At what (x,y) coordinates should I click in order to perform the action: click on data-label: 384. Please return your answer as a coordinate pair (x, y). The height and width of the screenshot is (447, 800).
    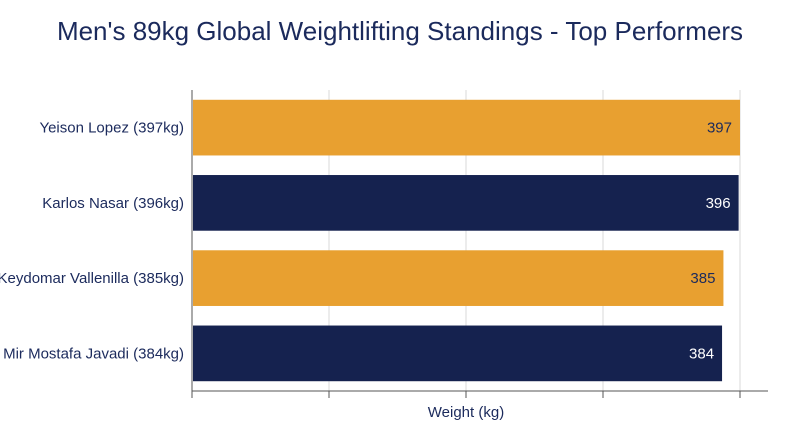
    Looking at the image, I should click on (701, 353).